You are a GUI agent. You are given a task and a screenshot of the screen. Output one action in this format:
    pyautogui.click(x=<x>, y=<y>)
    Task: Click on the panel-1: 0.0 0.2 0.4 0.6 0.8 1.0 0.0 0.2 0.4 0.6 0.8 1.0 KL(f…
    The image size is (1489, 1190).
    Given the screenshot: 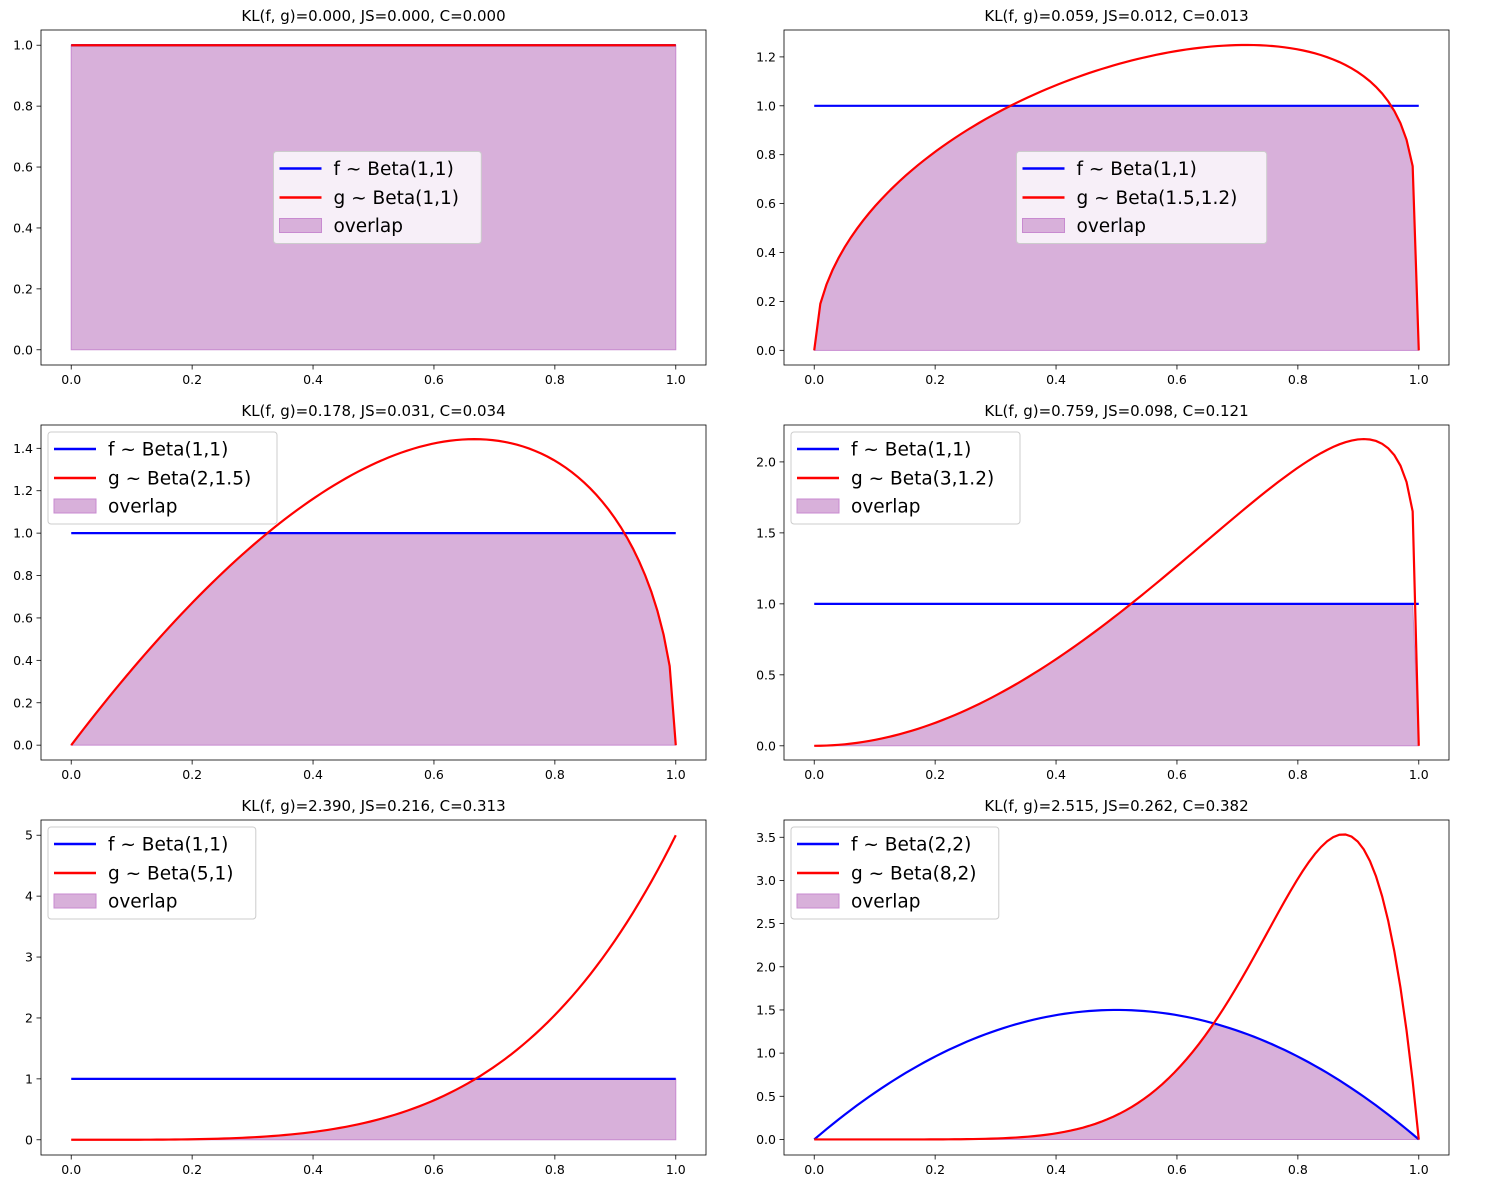 What is the action you would take?
    pyautogui.click(x=360, y=197)
    